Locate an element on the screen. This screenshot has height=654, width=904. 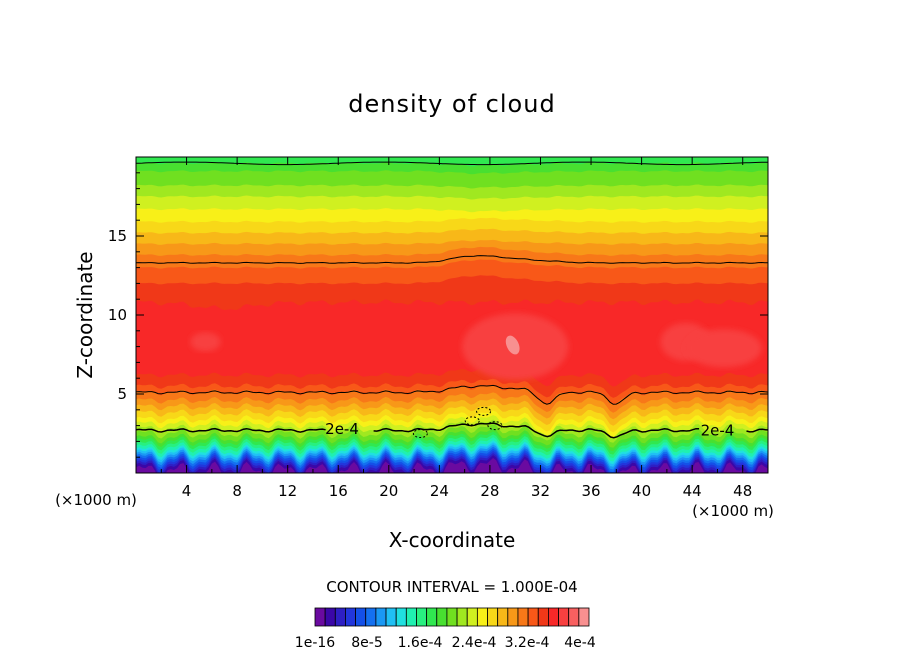
y-tick-label-0: 5 is located at coordinates (122, 394).